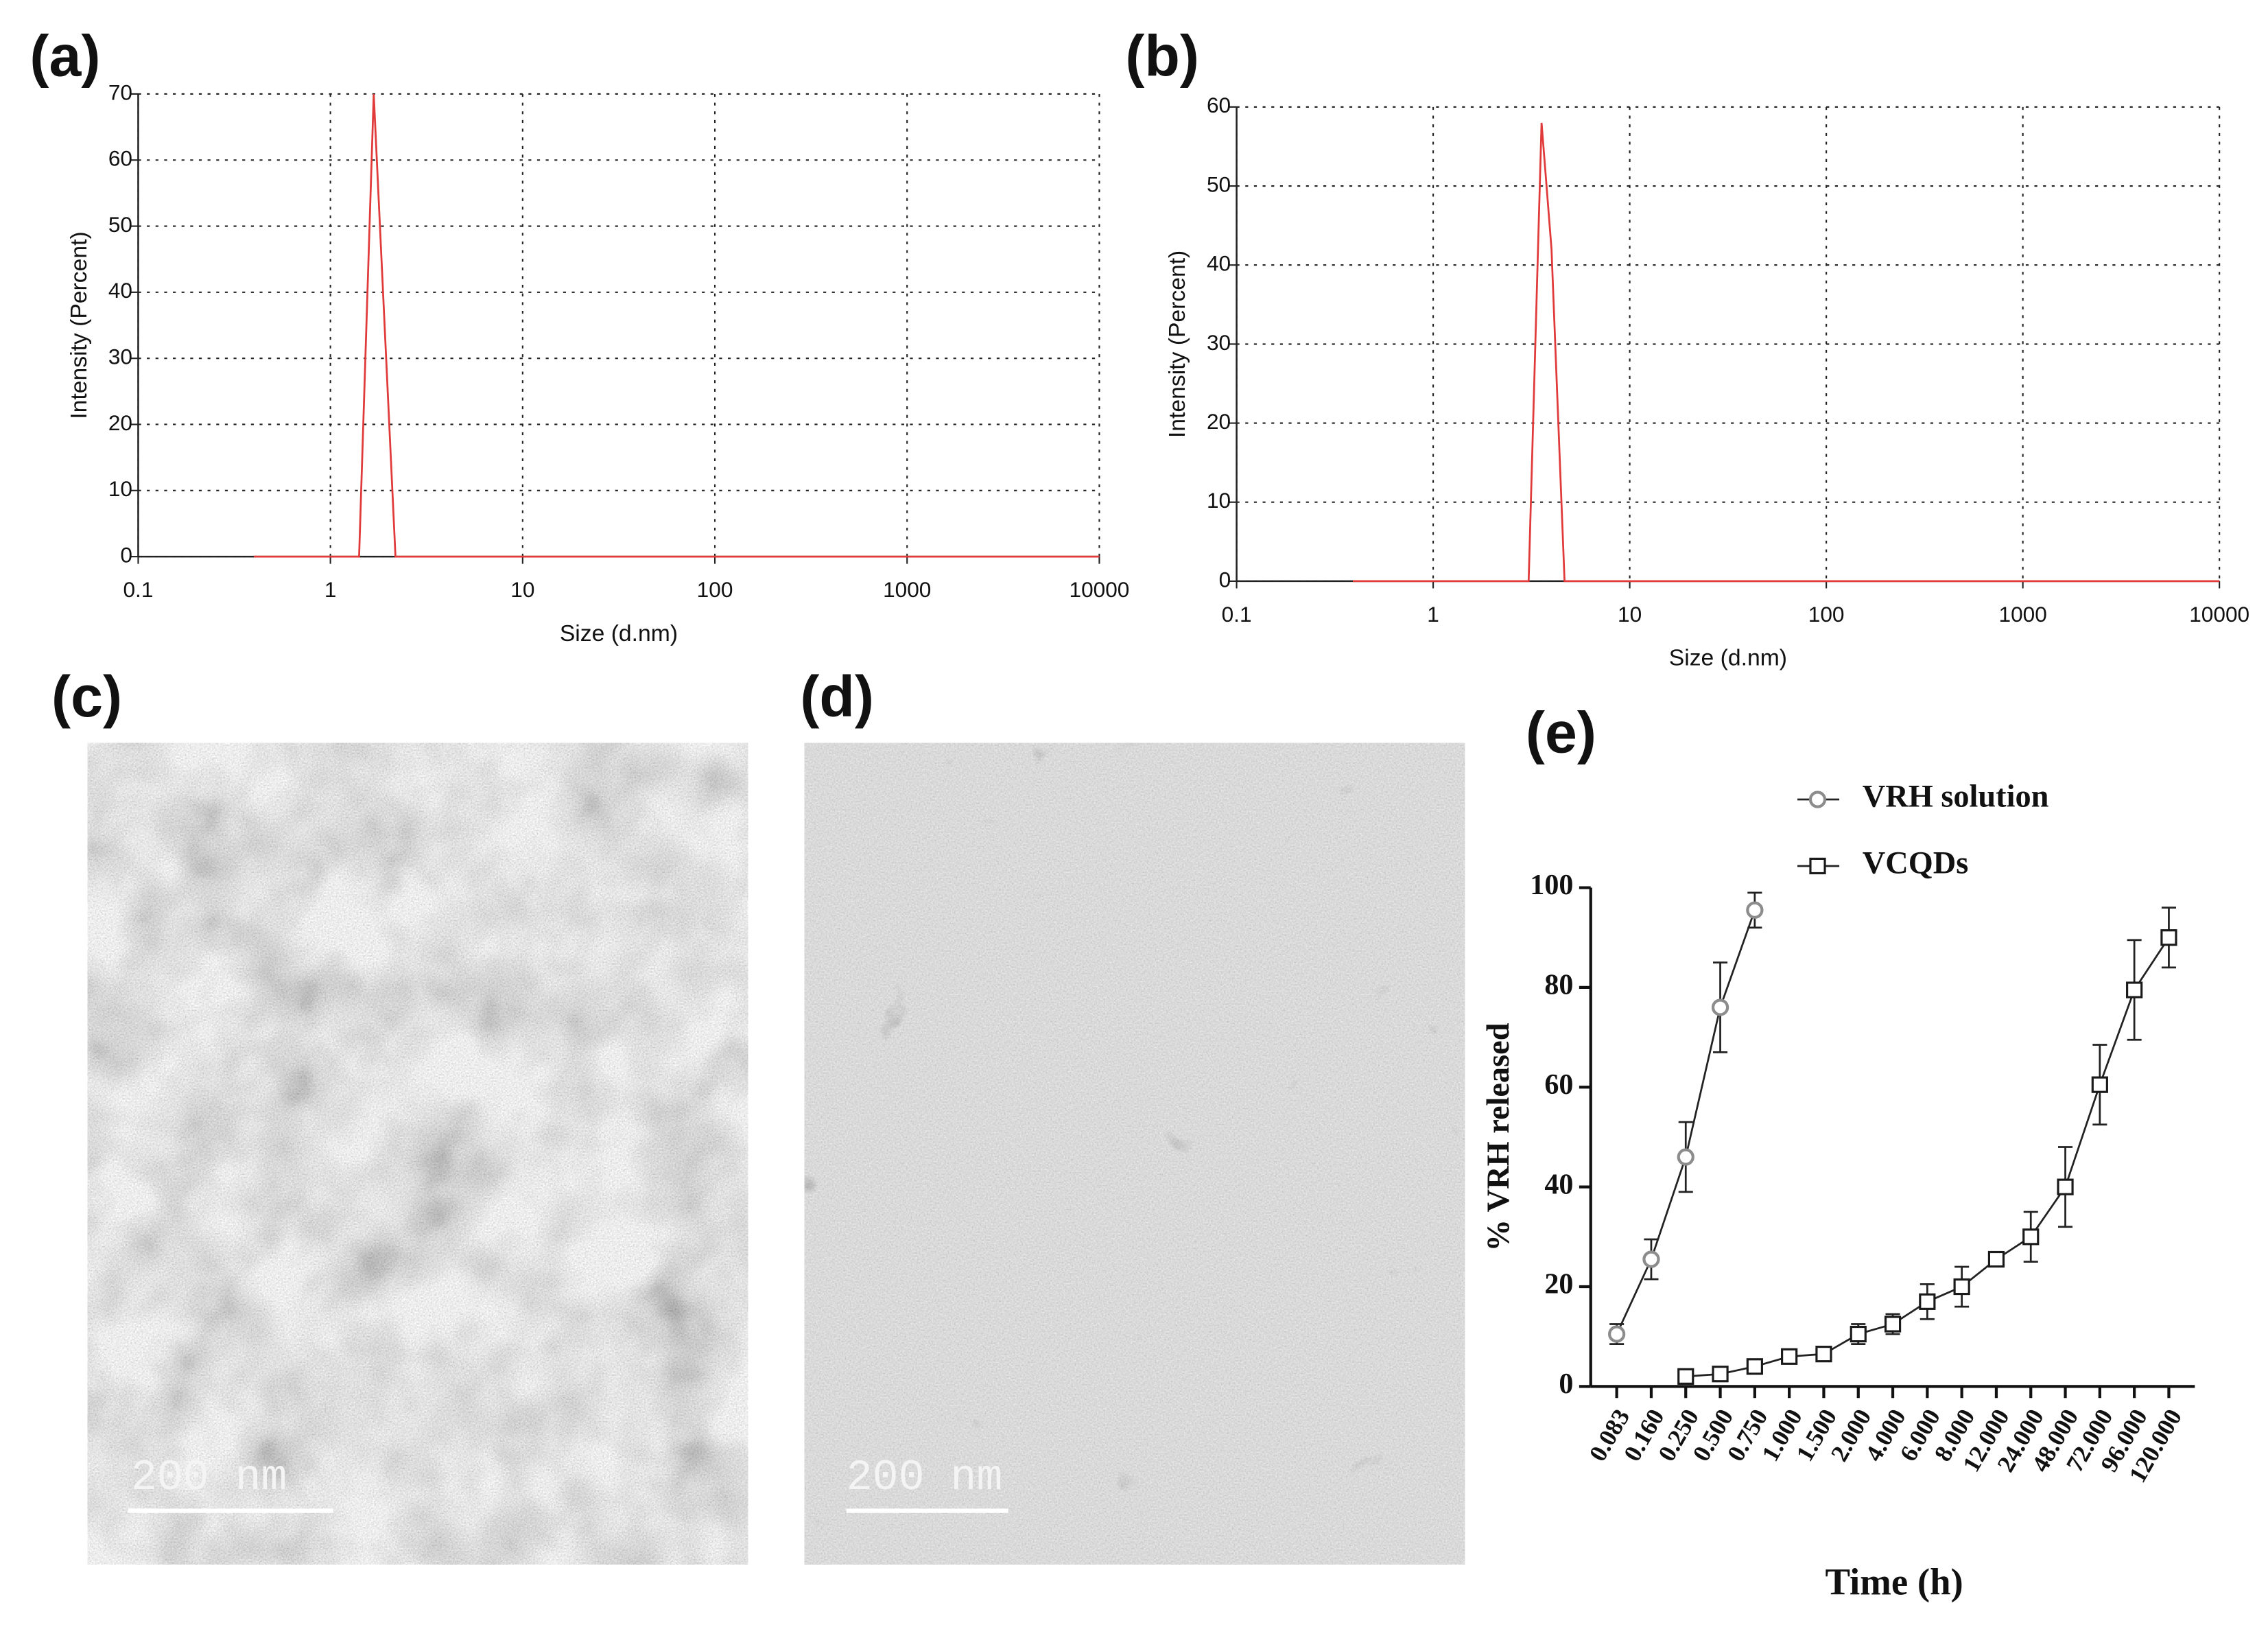  Describe the element at coordinates (1498, 1136) in the screenshot. I see `y-axis-label: % VRH released` at that location.